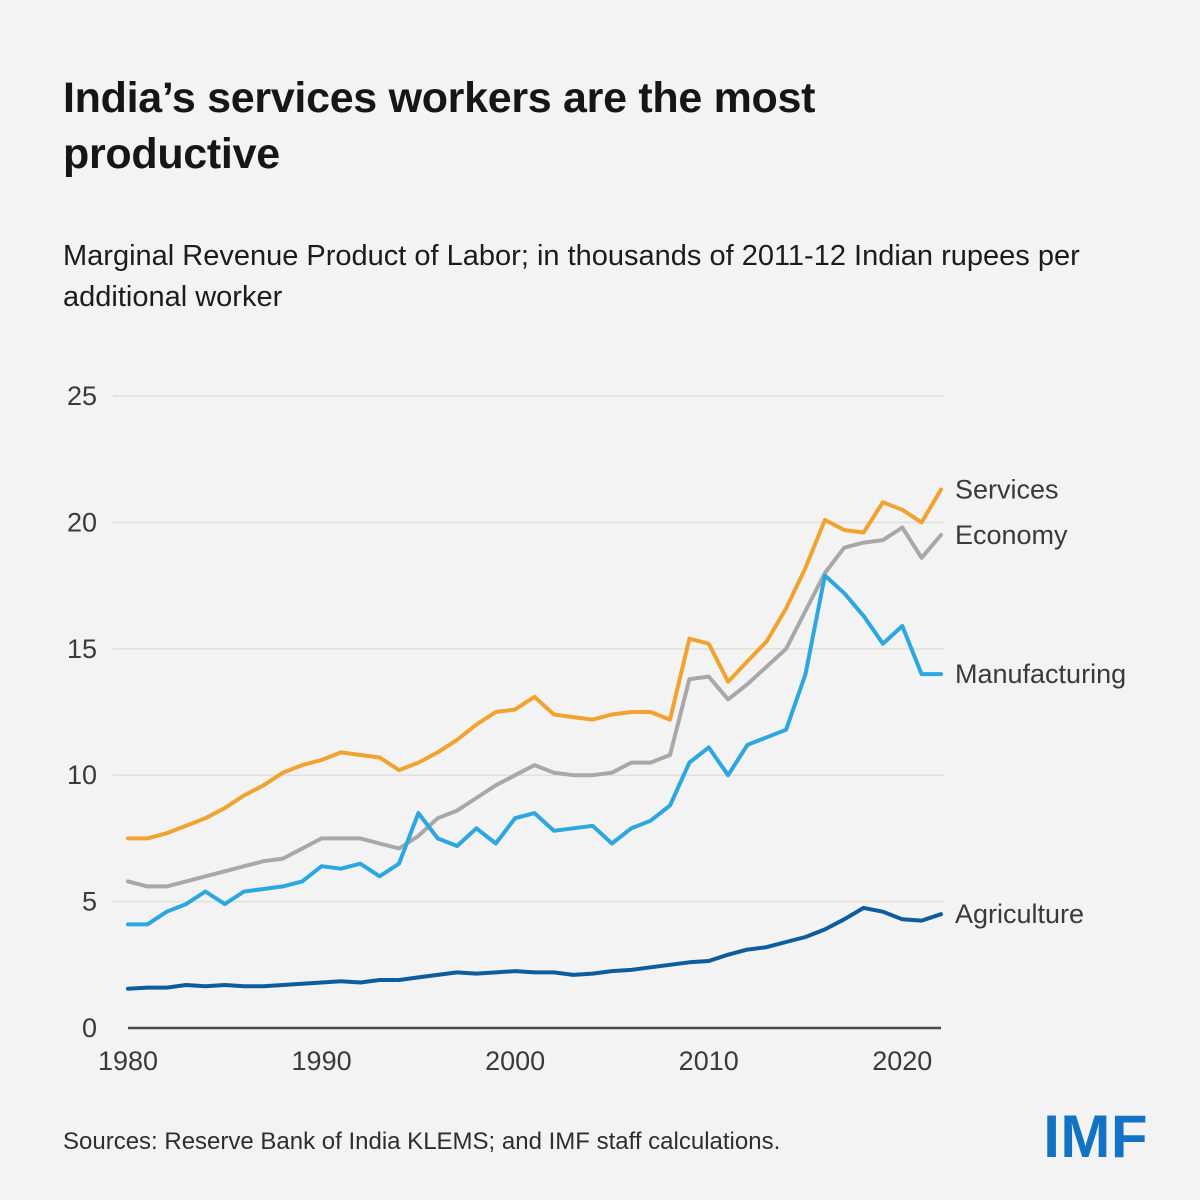 The height and width of the screenshot is (1200, 1200). Describe the element at coordinates (89, 1028) in the screenshot. I see `y-axis-tick-label: 0` at that location.